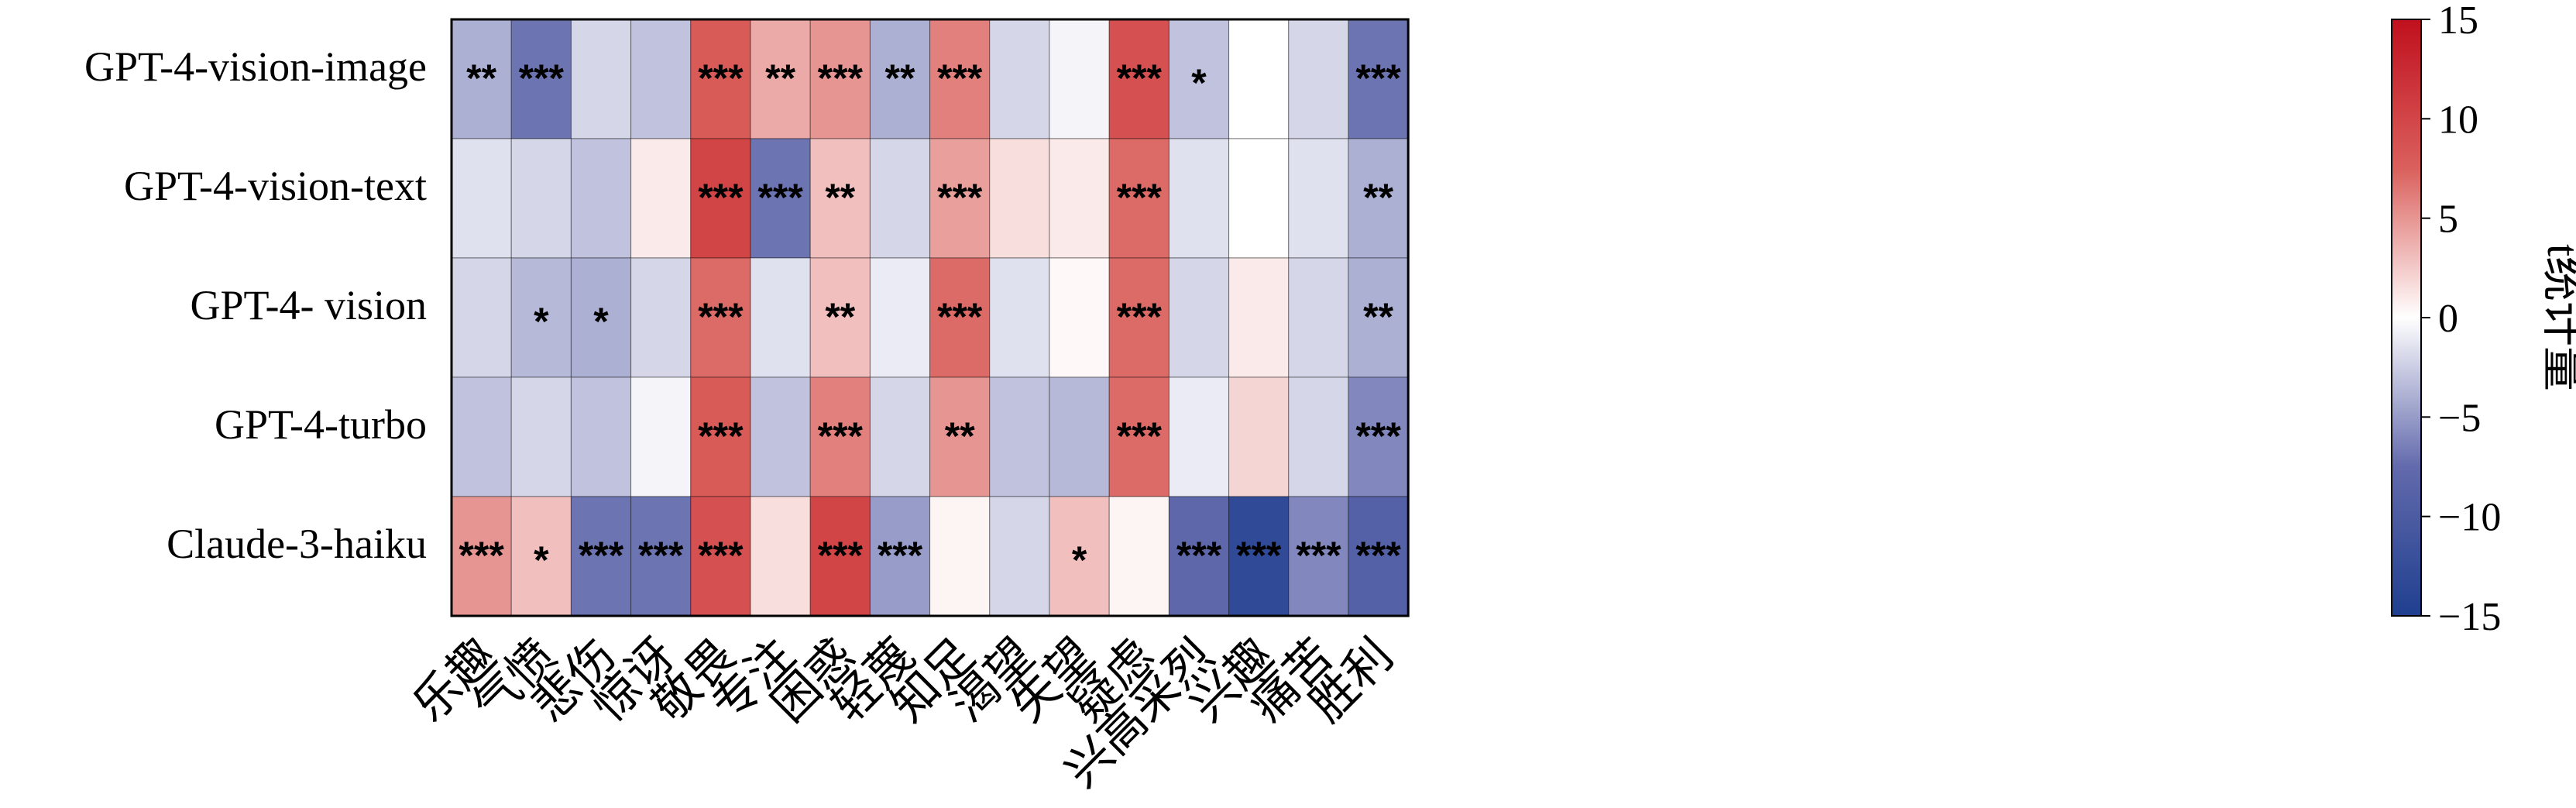  What do you see at coordinates (2459, 418) in the screenshot?
I see `colorbar-tick-label: −5` at bounding box center [2459, 418].